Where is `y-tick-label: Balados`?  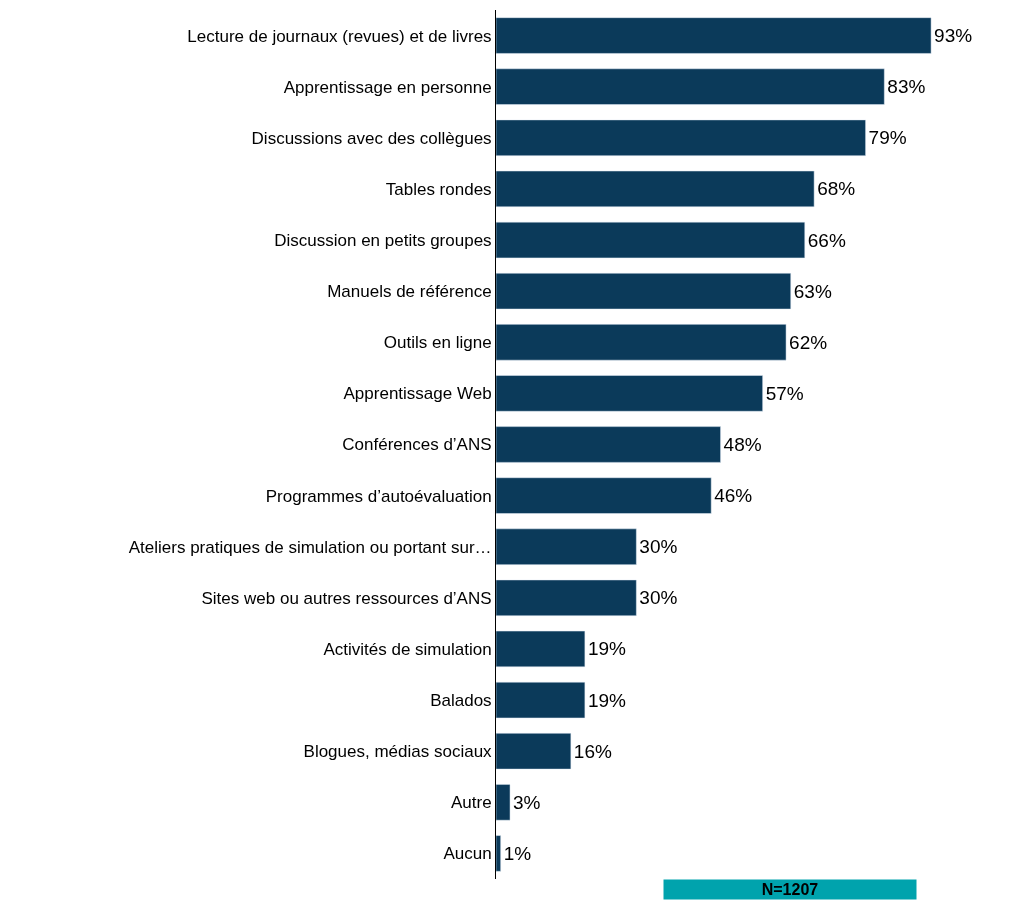
y-tick-label: Balados is located at coordinates (461, 701).